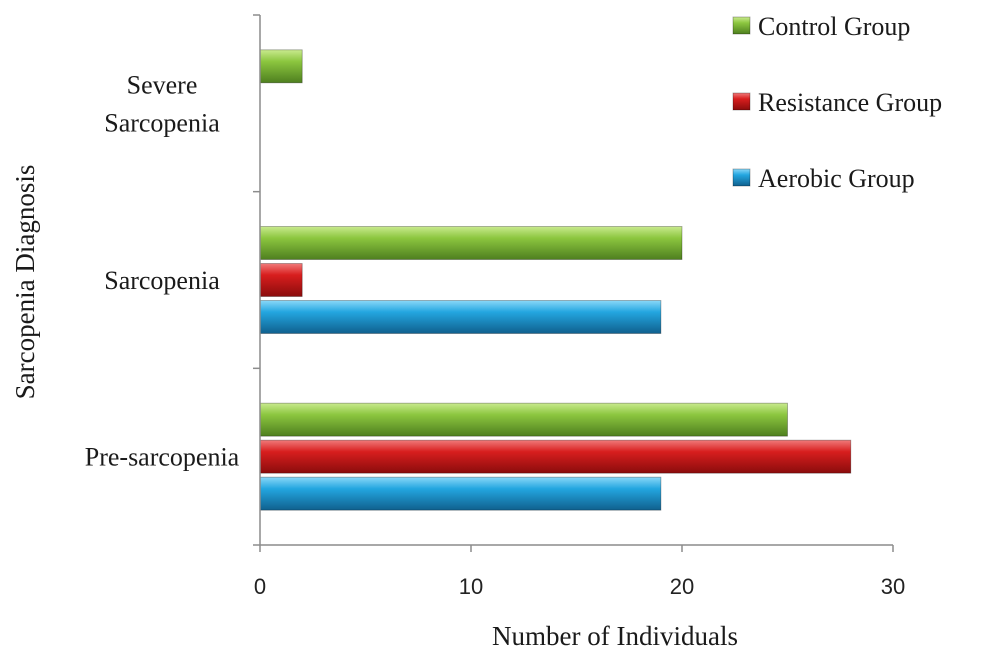 This screenshot has height=657, width=983. I want to click on bar-pre-sarcopenia-aerobic-group, so click(460, 493).